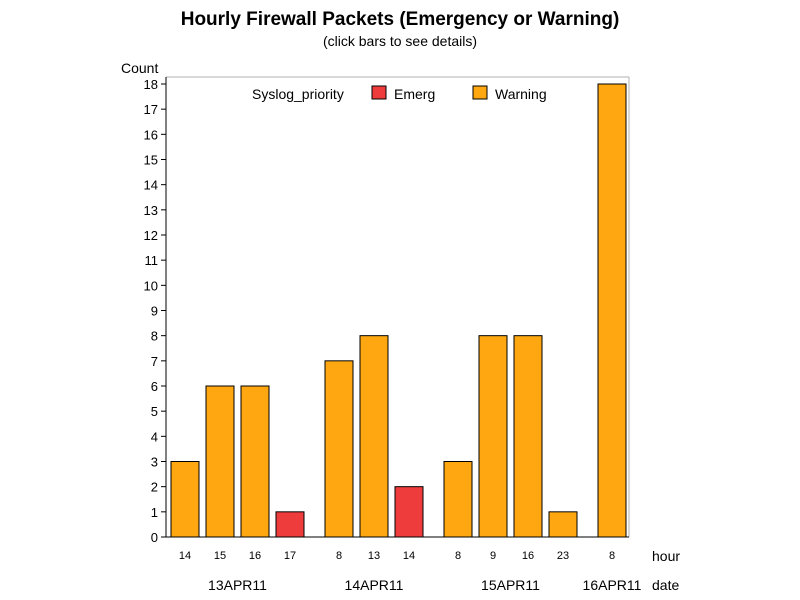 The height and width of the screenshot is (600, 800). Describe the element at coordinates (154, 386) in the screenshot. I see `y-tick-label: 6` at that location.